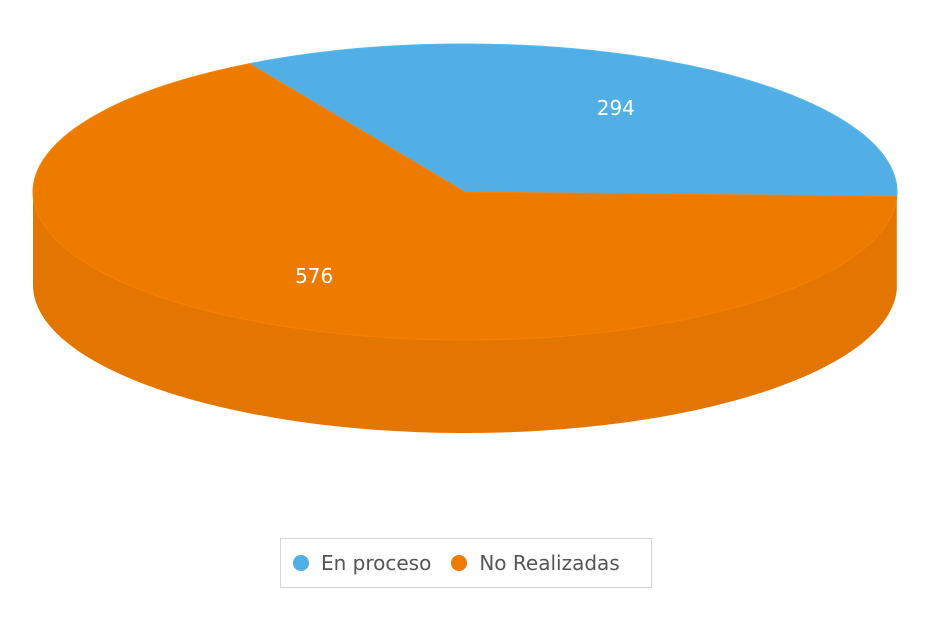 This screenshot has height=618, width=928. I want to click on legend-item-en-proceso: En proceso, so click(362, 563).